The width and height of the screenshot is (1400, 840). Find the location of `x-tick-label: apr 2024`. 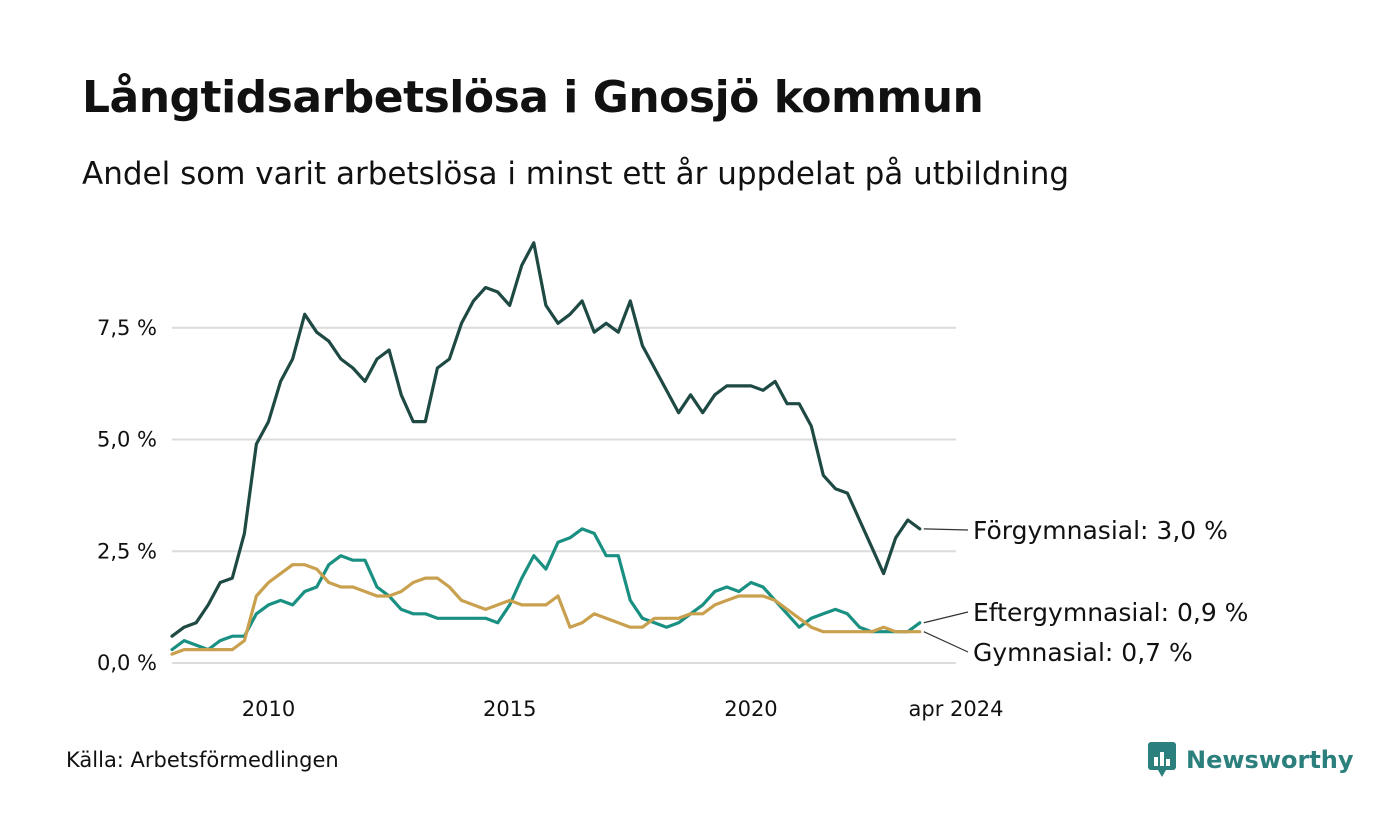

x-tick-label: apr 2024 is located at coordinates (956, 709).